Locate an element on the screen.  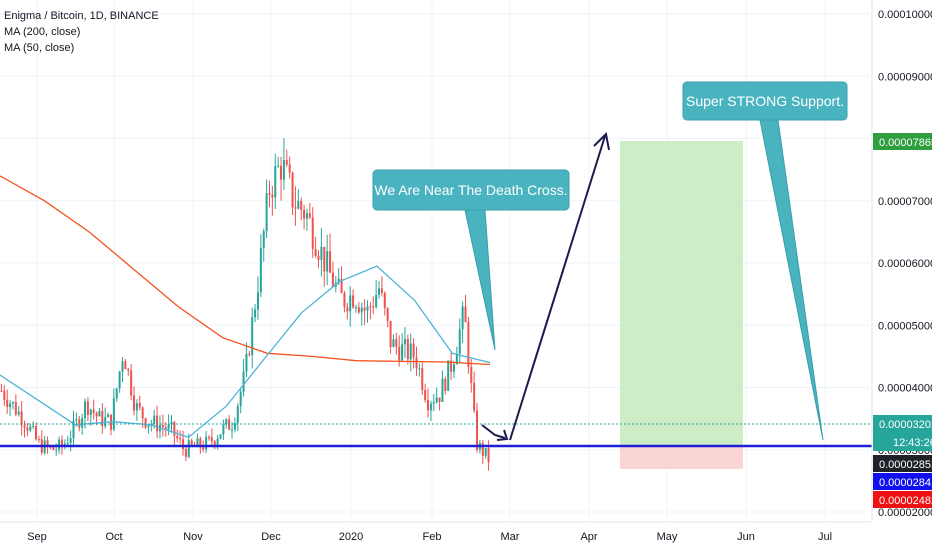
arrow-annotations is located at coordinates (545, 286).